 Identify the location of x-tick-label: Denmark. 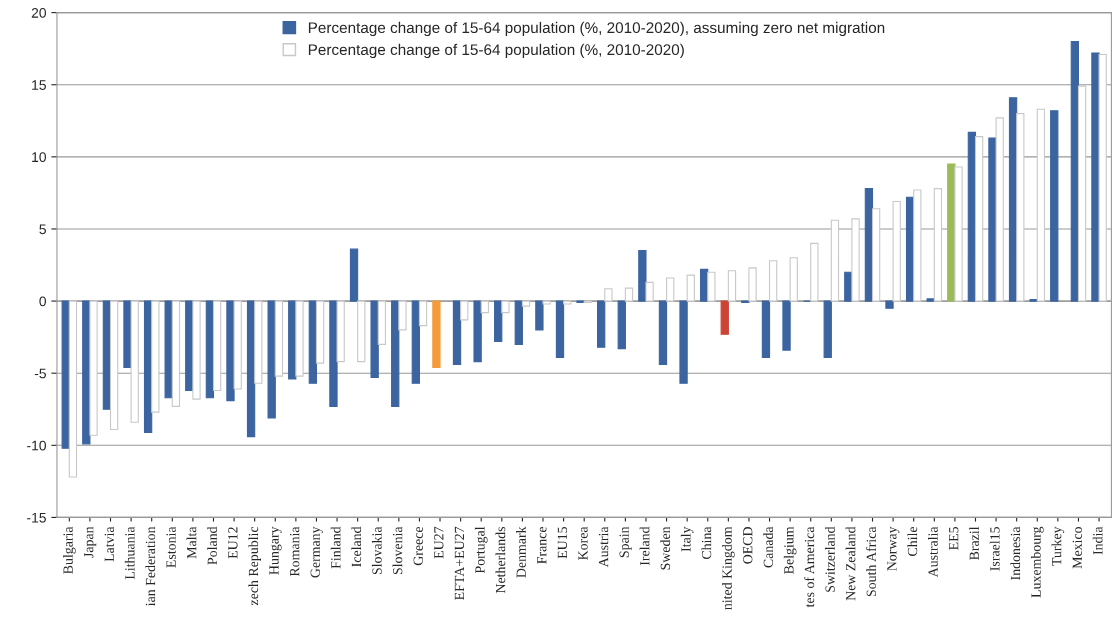
(521, 552).